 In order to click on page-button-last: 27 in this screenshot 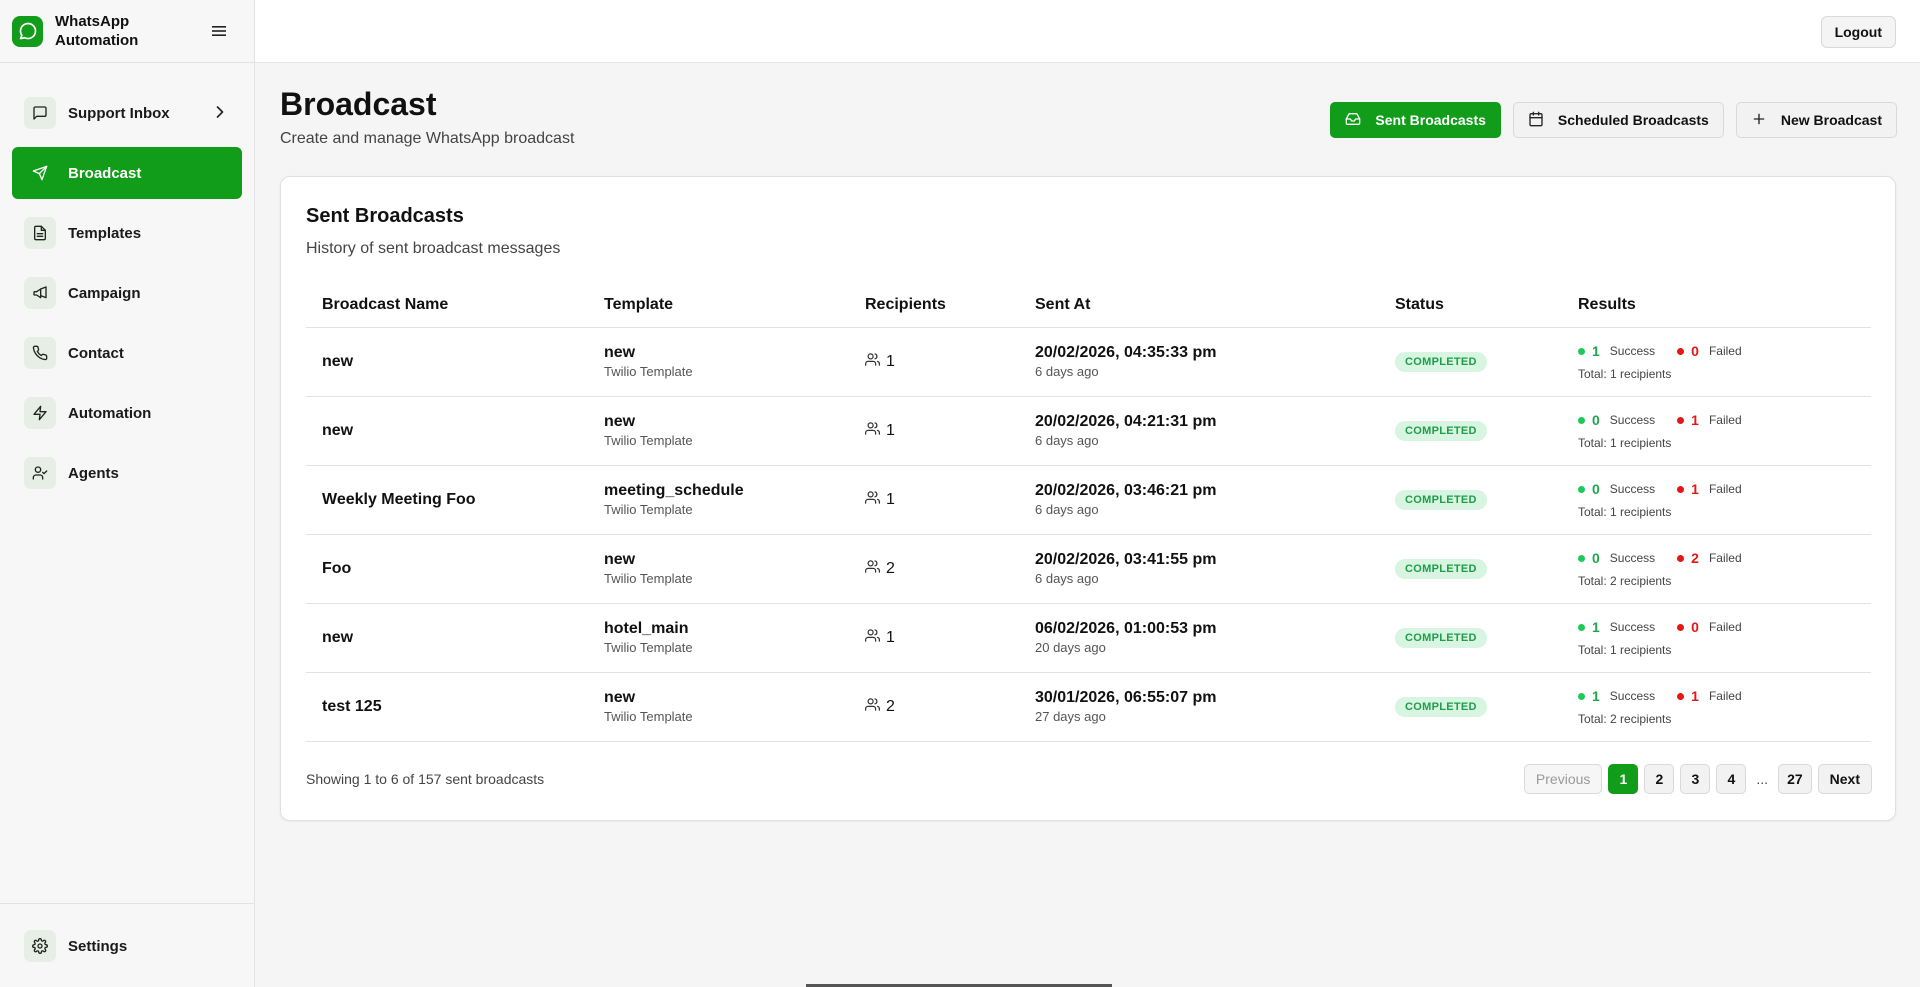, I will do `click(1795, 779)`.